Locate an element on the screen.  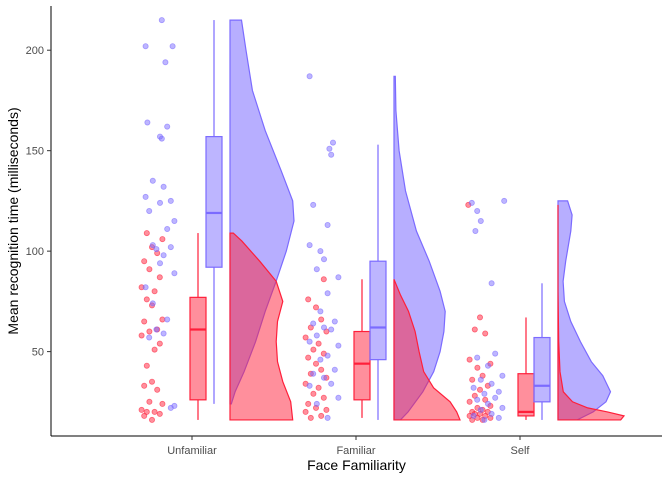
x-tick-label: Familiar is located at coordinates (355, 451).